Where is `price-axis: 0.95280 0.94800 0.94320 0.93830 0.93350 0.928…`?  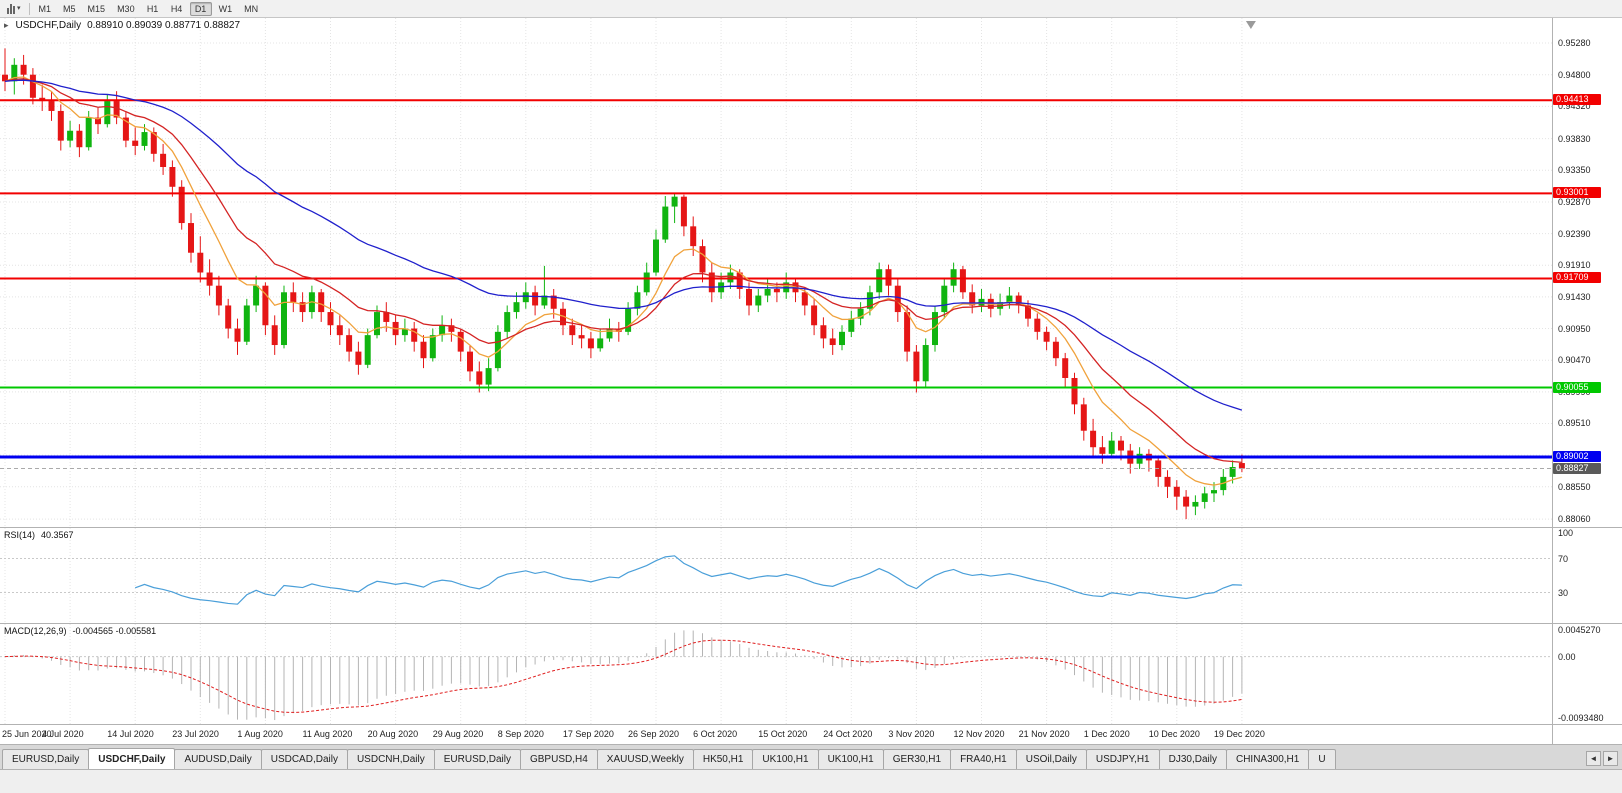
price-axis: 0.95280 0.94800 0.94320 0.93830 0.93350 0.928… is located at coordinates (1587, 272).